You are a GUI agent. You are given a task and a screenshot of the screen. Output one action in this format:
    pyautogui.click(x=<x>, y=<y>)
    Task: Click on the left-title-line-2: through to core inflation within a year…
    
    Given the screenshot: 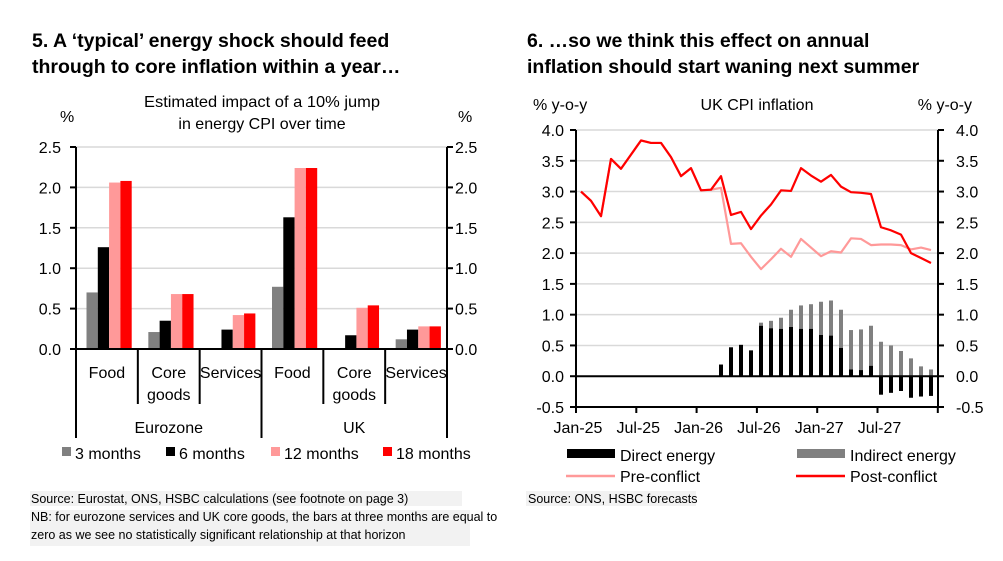 What is the action you would take?
    pyautogui.click(x=216, y=67)
    